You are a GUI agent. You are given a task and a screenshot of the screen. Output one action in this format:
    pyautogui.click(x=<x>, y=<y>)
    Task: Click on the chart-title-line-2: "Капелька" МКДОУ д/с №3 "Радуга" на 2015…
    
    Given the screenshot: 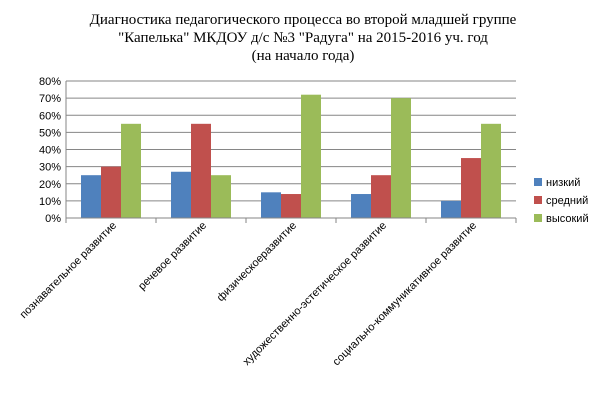 What is the action you would take?
    pyautogui.click(x=303, y=38)
    